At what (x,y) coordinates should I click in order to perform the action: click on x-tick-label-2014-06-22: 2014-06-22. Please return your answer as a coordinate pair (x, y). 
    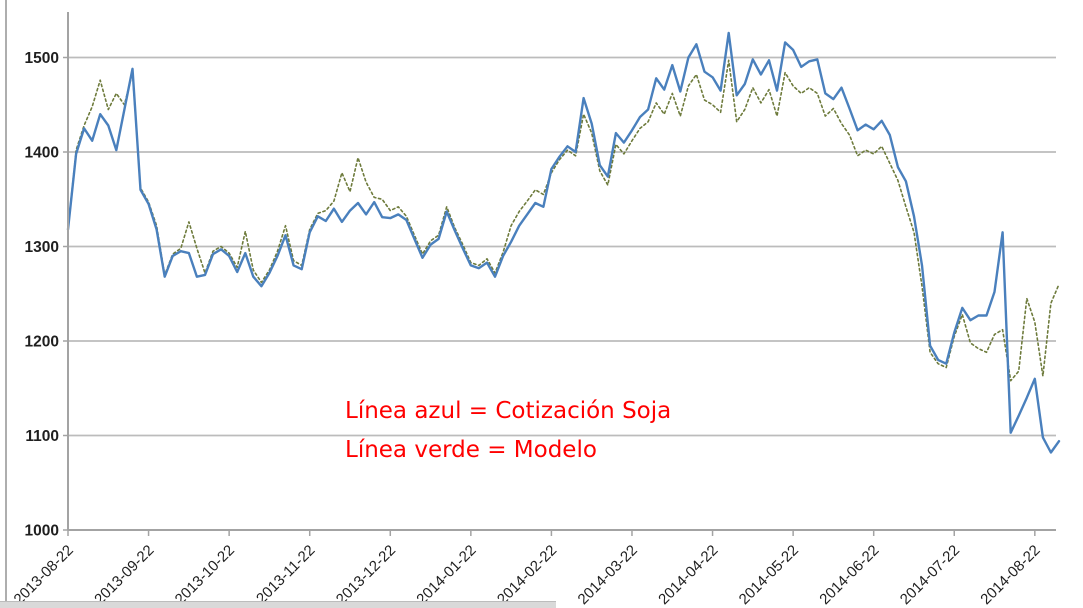
    Looking at the image, I should click on (849, 575).